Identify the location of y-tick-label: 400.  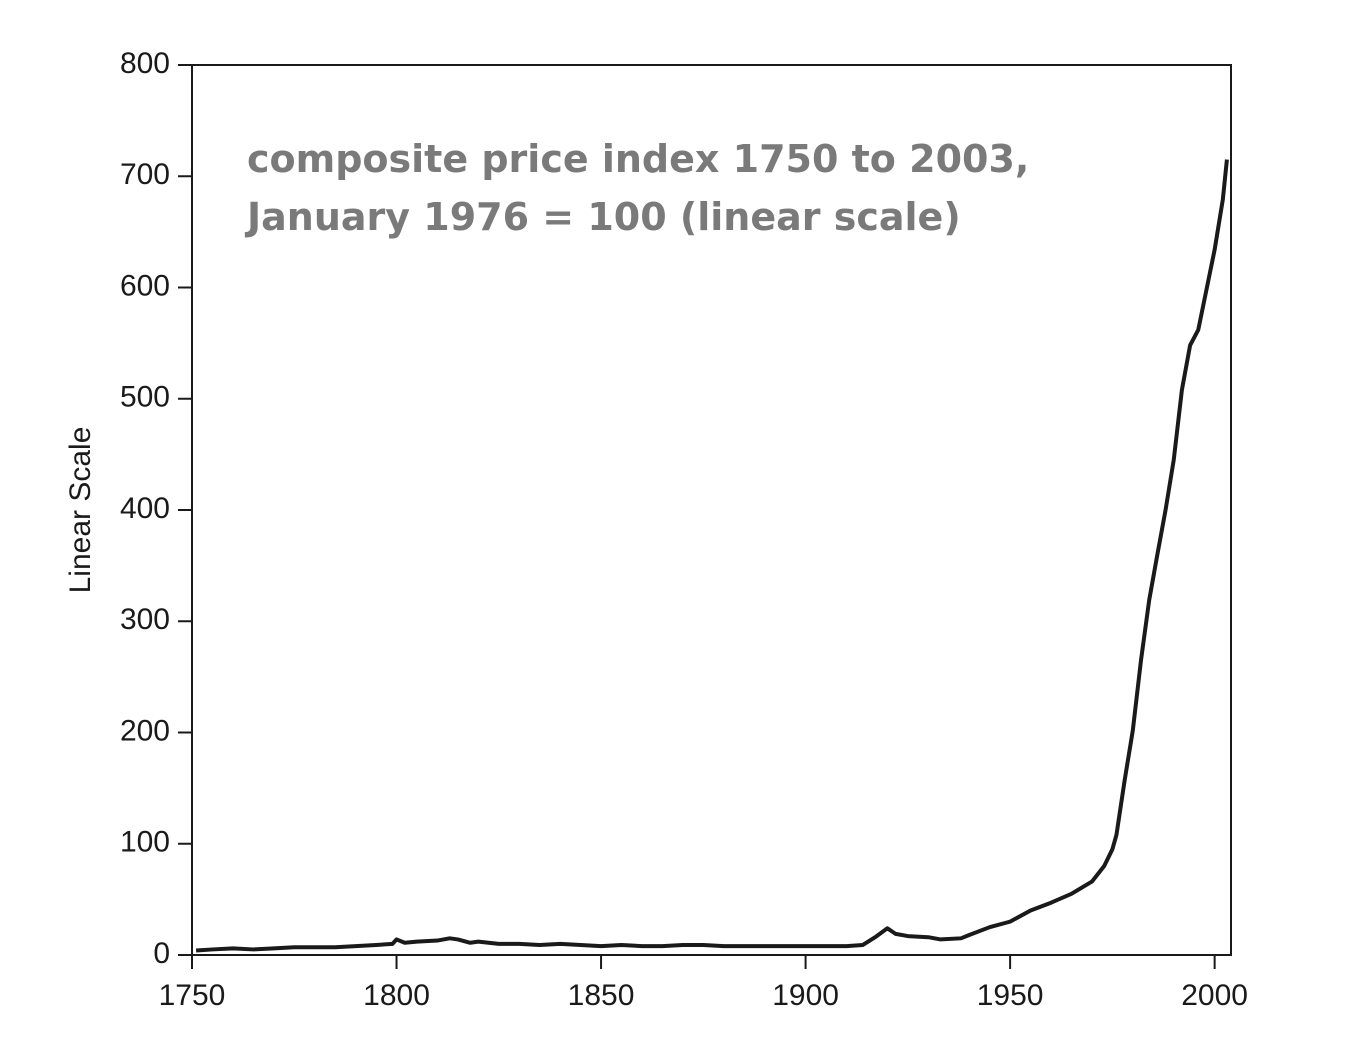
(145, 508).